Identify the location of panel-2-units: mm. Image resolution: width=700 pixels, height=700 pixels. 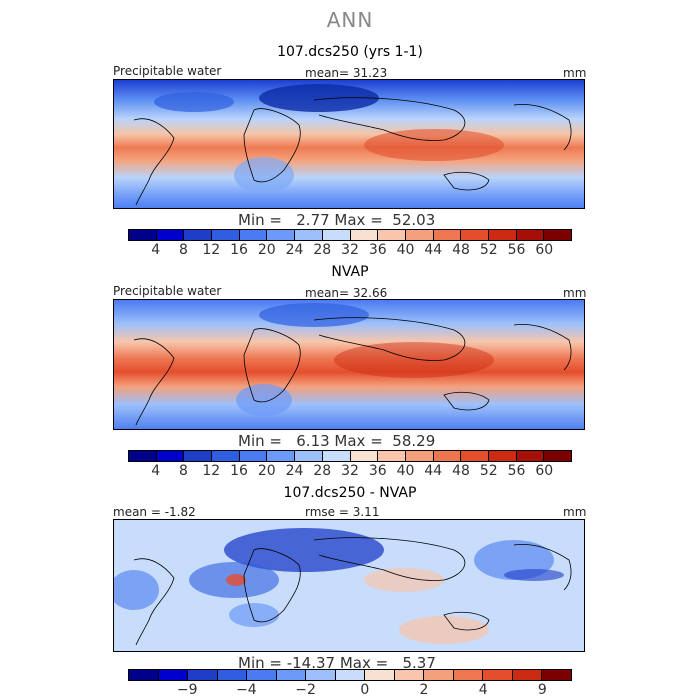
(575, 293).